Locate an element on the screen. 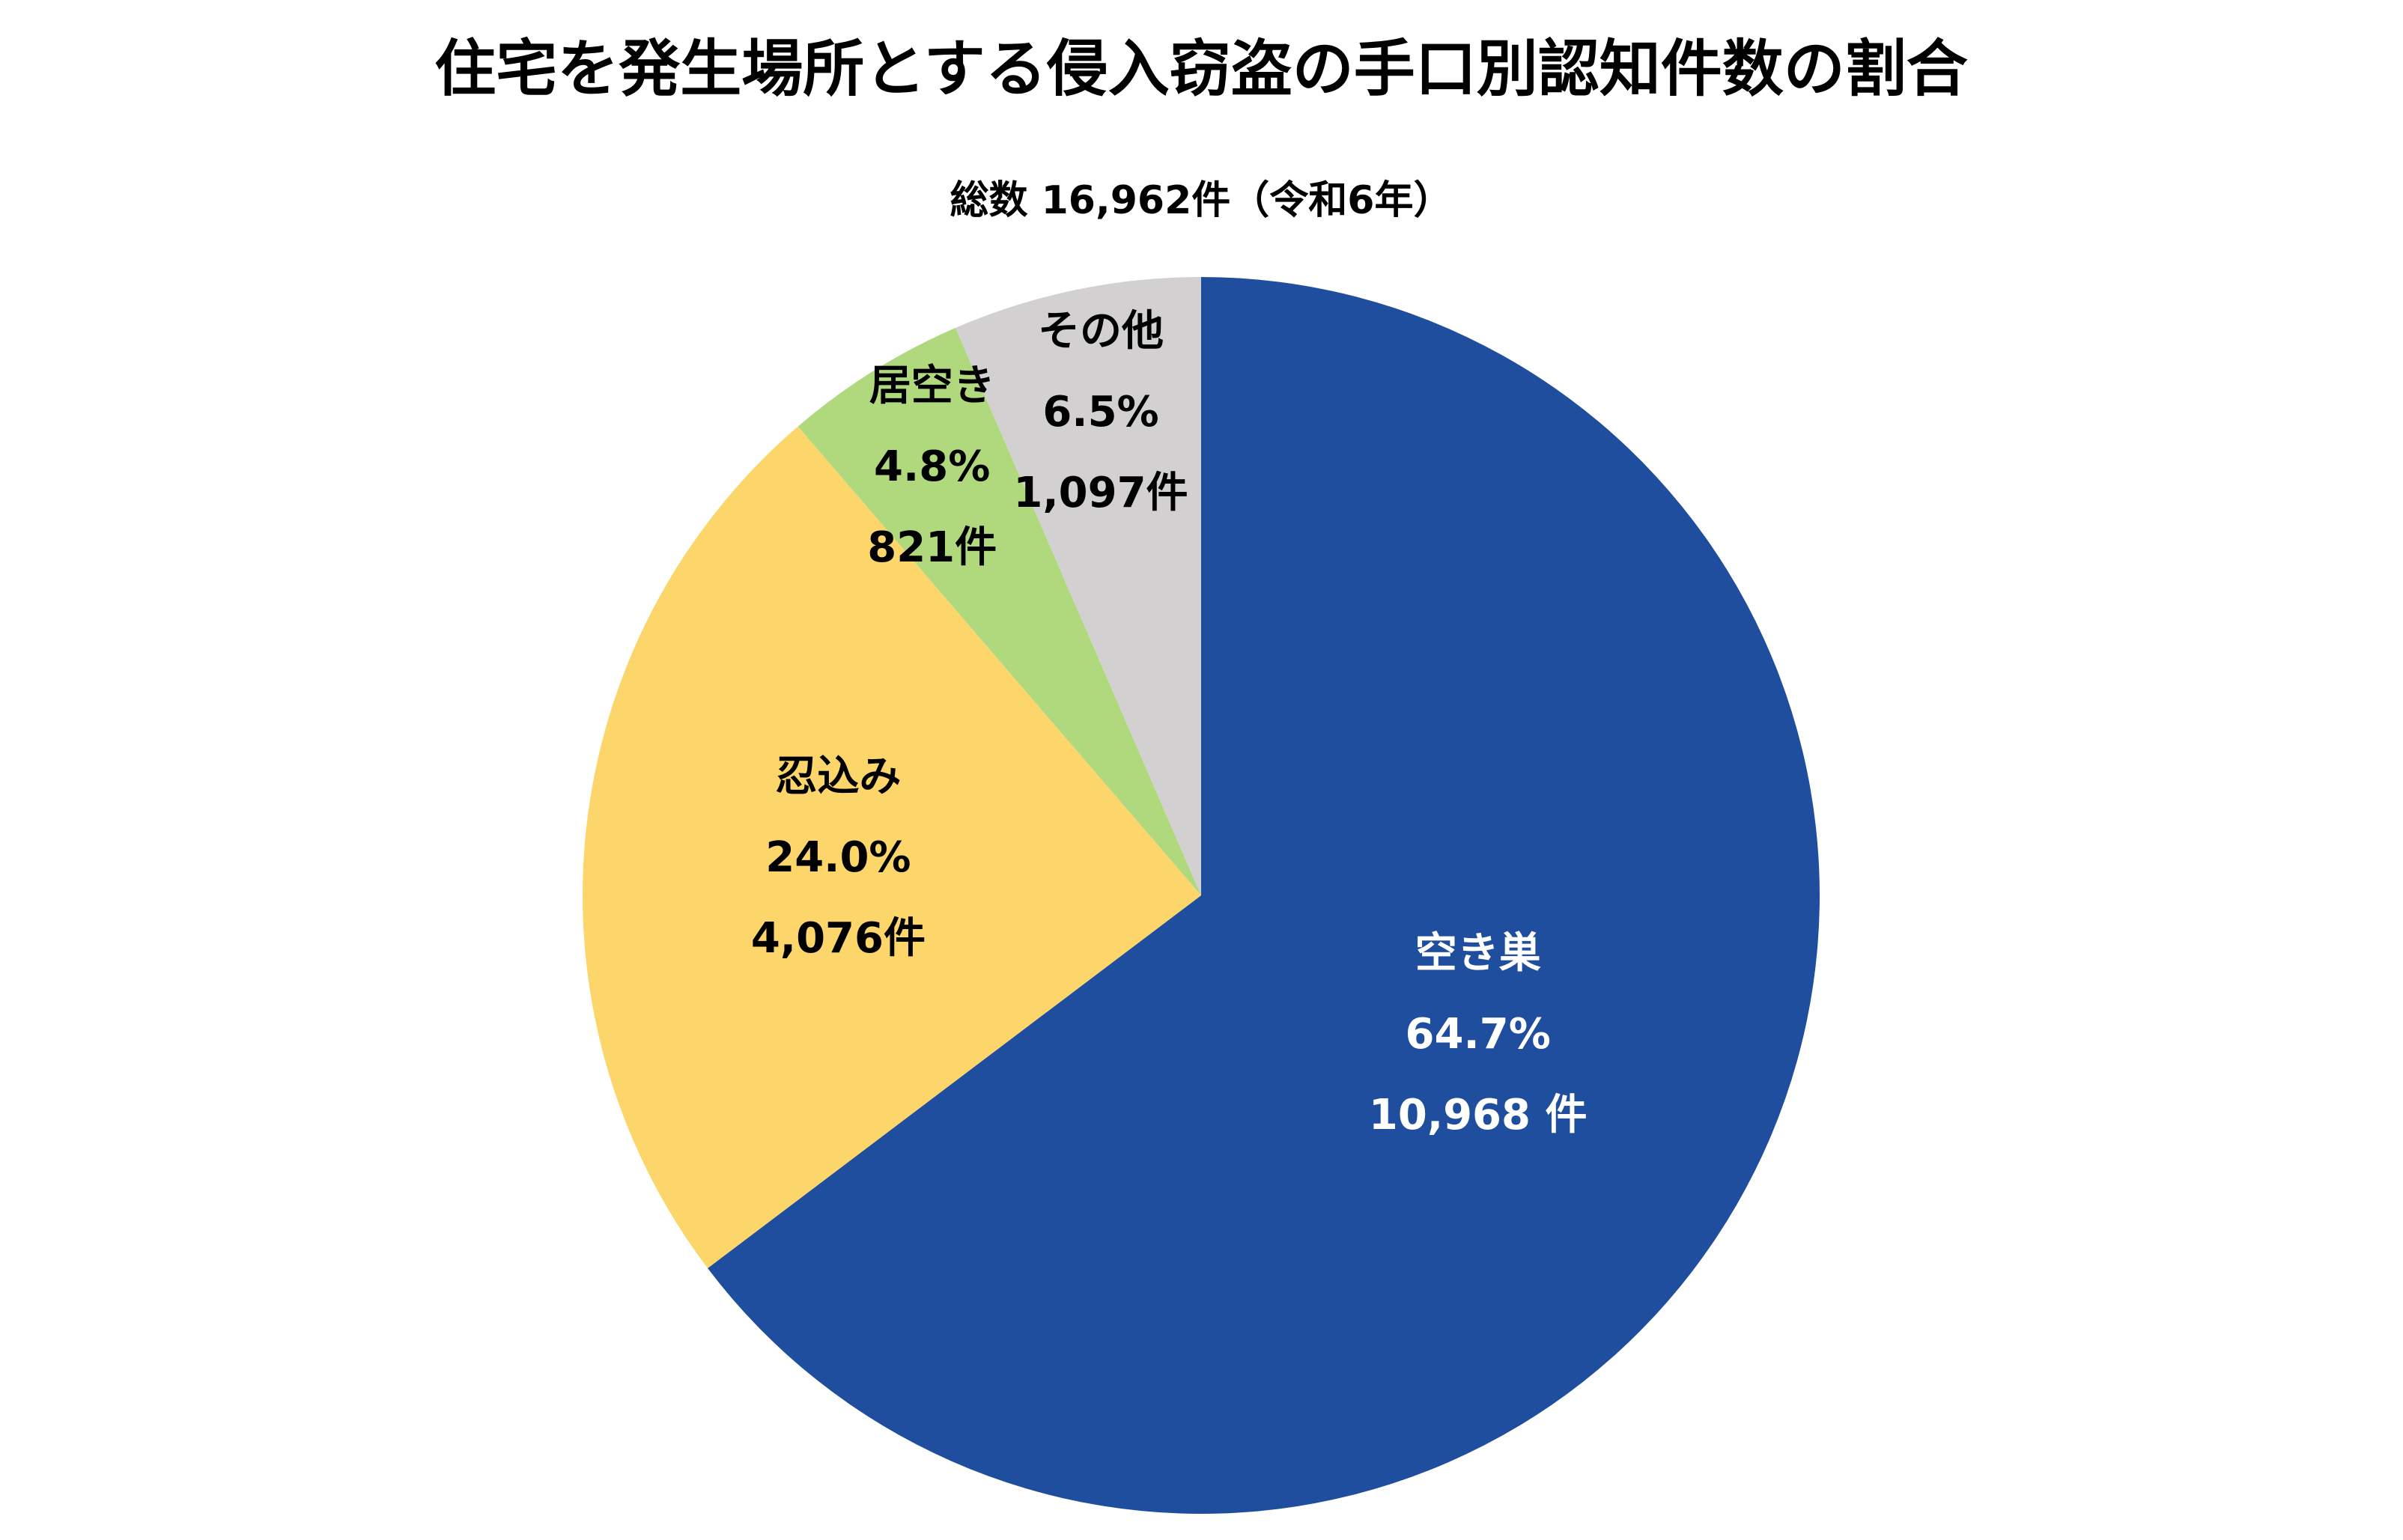 The width and height of the screenshot is (2403, 1540). chart-title: 住宅を発生場所とする侵入窃盗の手口別認知件数の割合 is located at coordinates (1201, 69).